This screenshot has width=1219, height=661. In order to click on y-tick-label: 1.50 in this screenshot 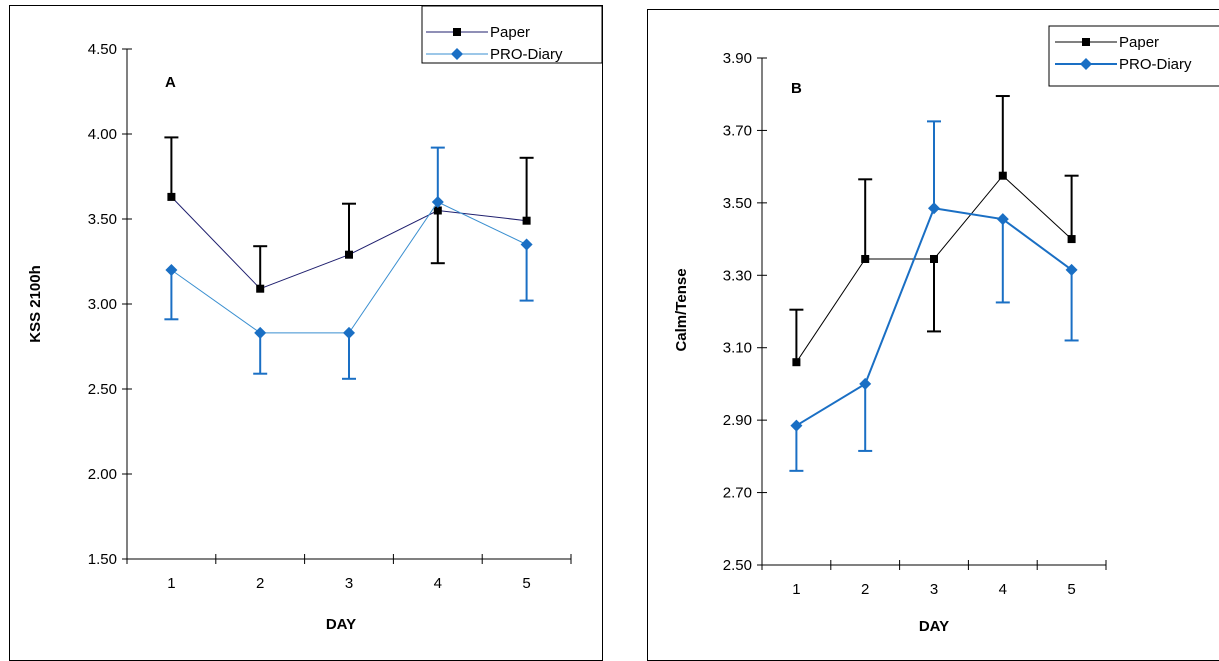, I will do `click(102, 559)`.